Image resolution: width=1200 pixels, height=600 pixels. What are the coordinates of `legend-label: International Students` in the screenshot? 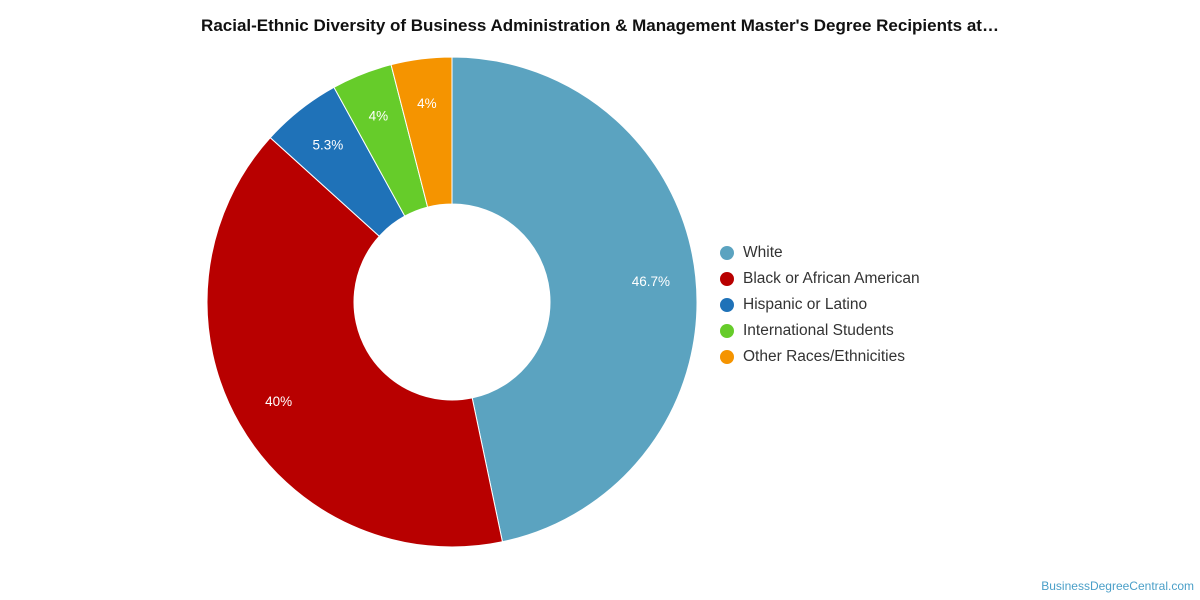 It's located at (818, 330).